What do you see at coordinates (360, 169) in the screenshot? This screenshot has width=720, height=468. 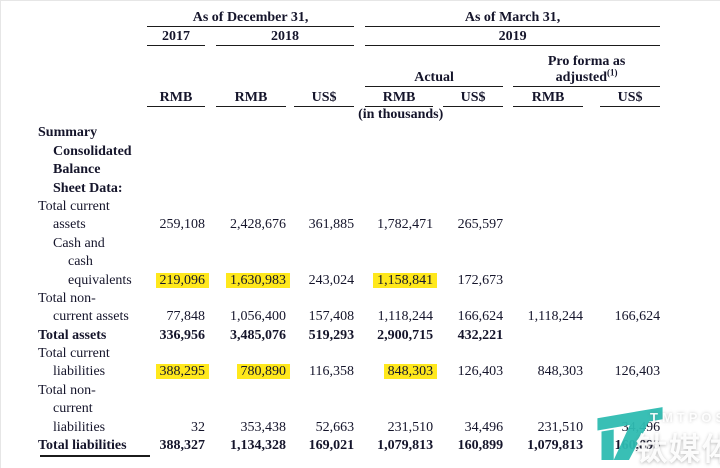 I see `table-row: Balance` at bounding box center [360, 169].